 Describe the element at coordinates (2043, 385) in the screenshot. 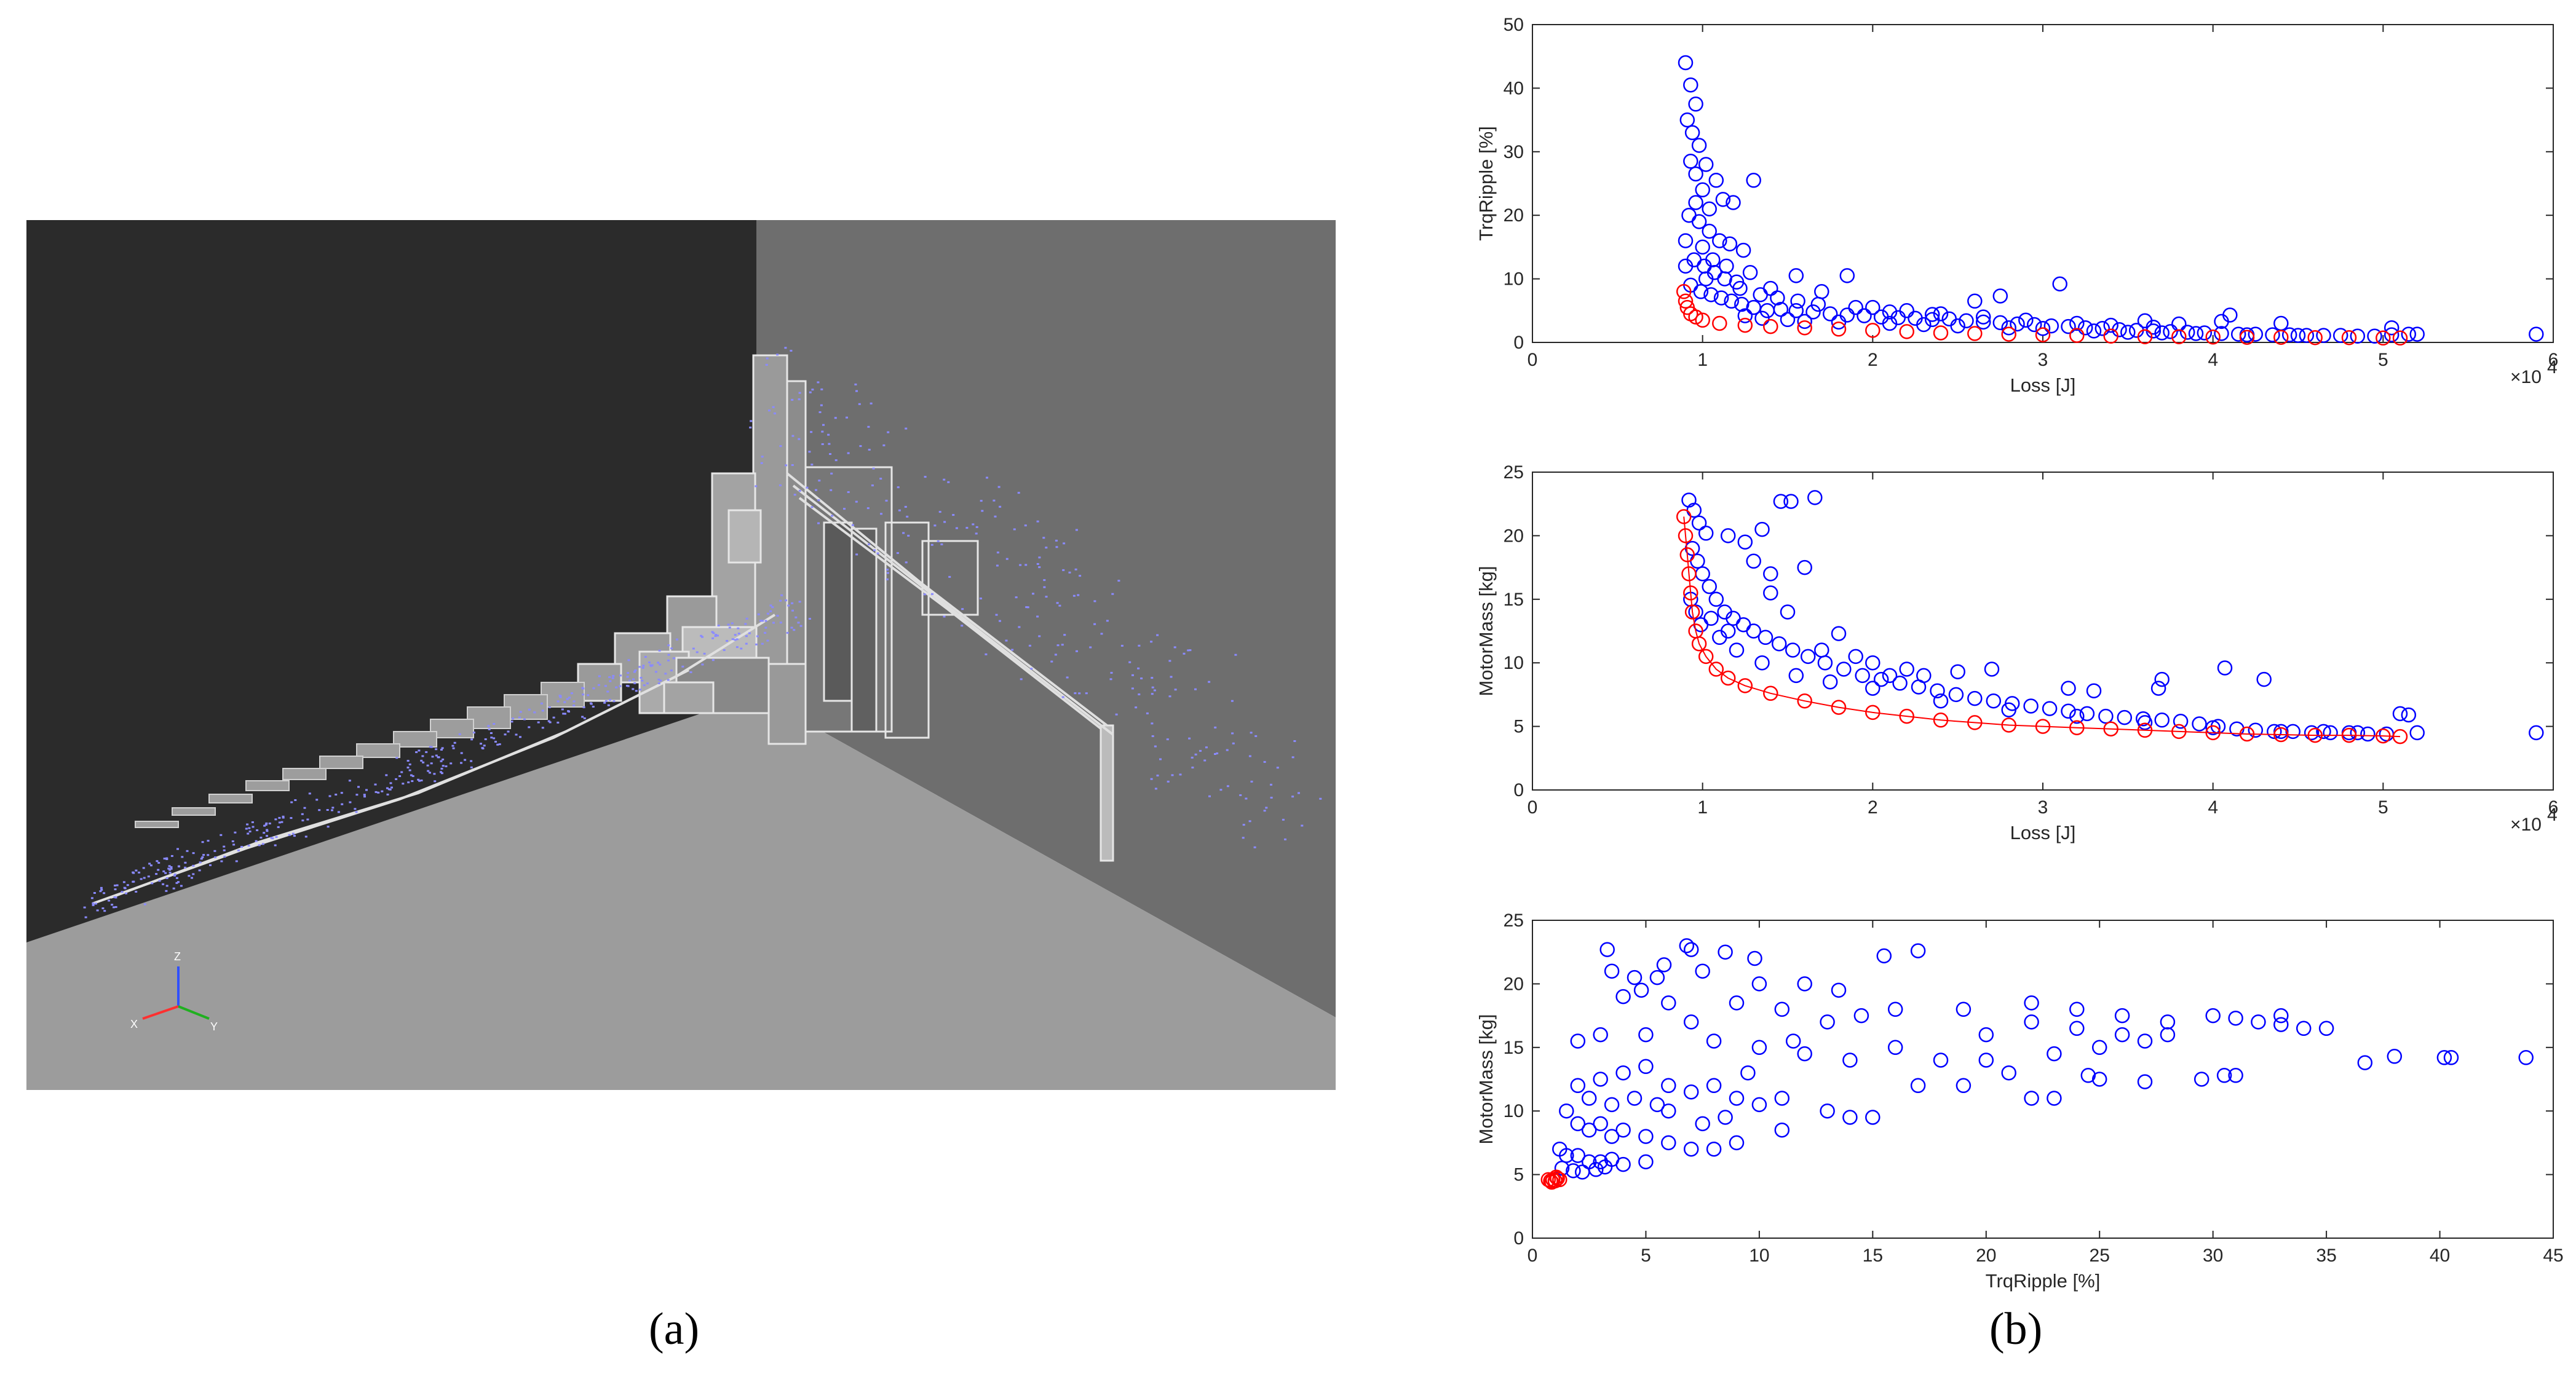

I see `x-axis-label: Loss [J]` at that location.